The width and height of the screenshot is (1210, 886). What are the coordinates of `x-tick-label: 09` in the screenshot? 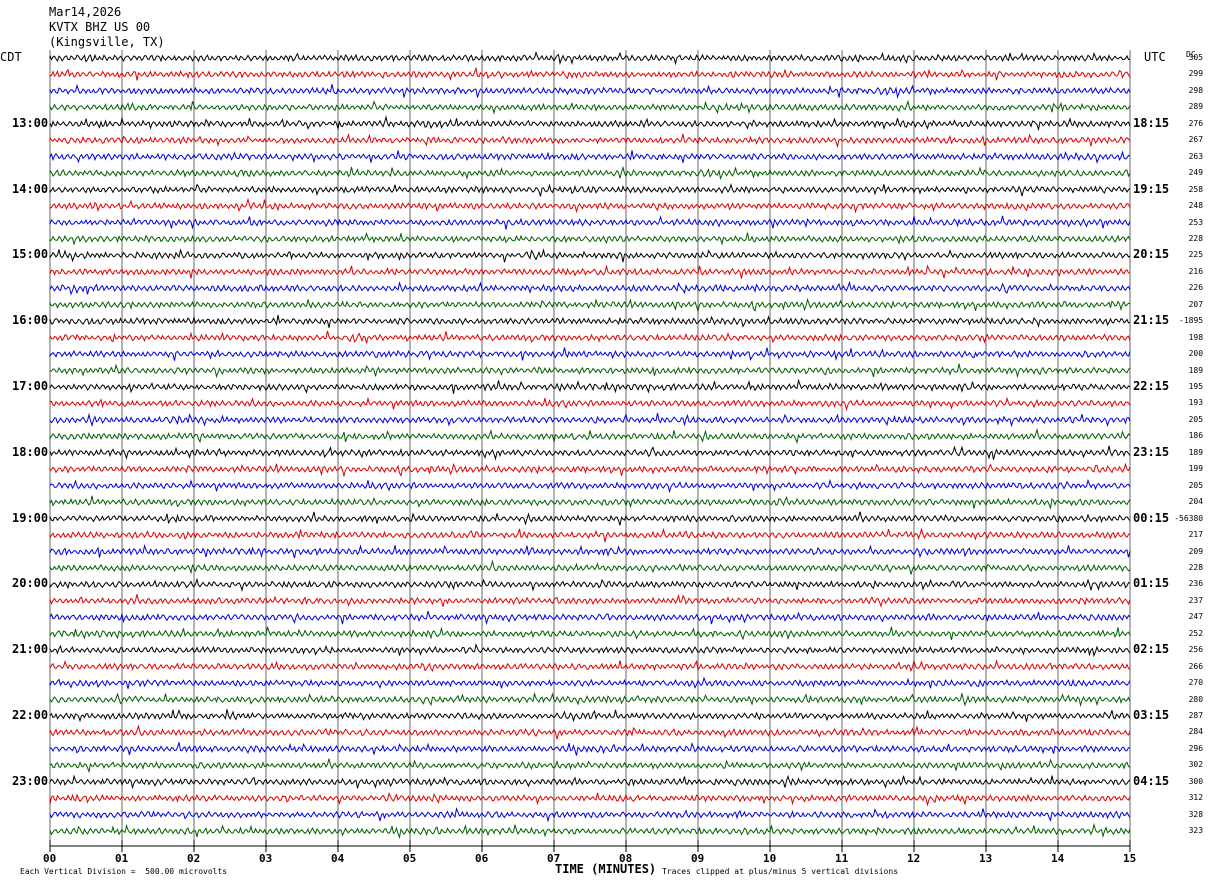 It's located at (698, 858).